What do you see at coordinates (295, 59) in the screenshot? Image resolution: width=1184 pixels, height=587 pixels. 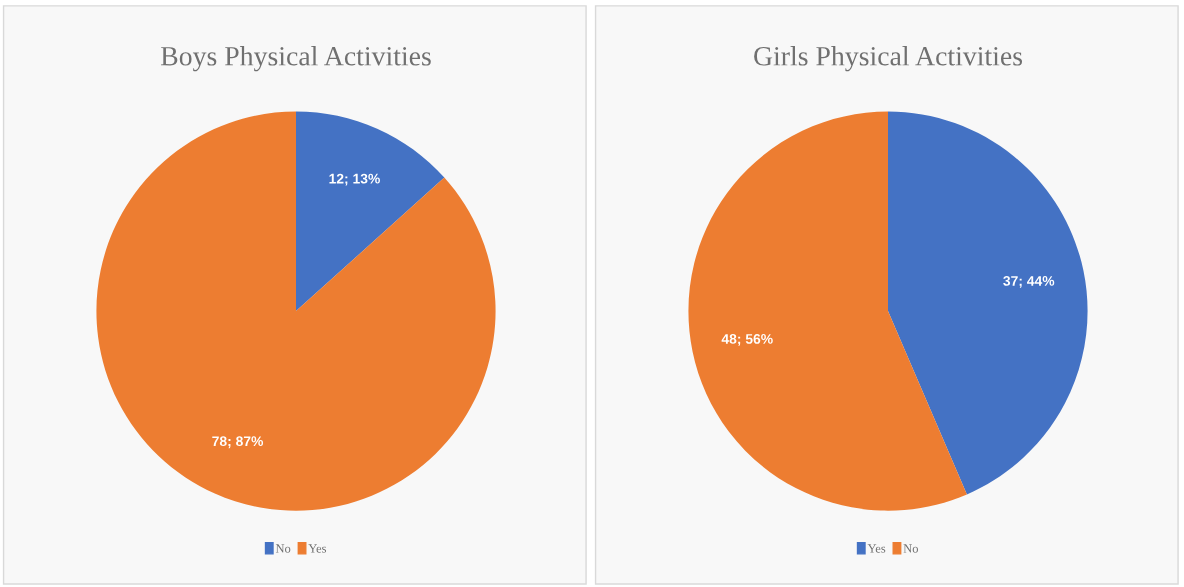 I see `chart-title: Boys Physical Activities` at bounding box center [295, 59].